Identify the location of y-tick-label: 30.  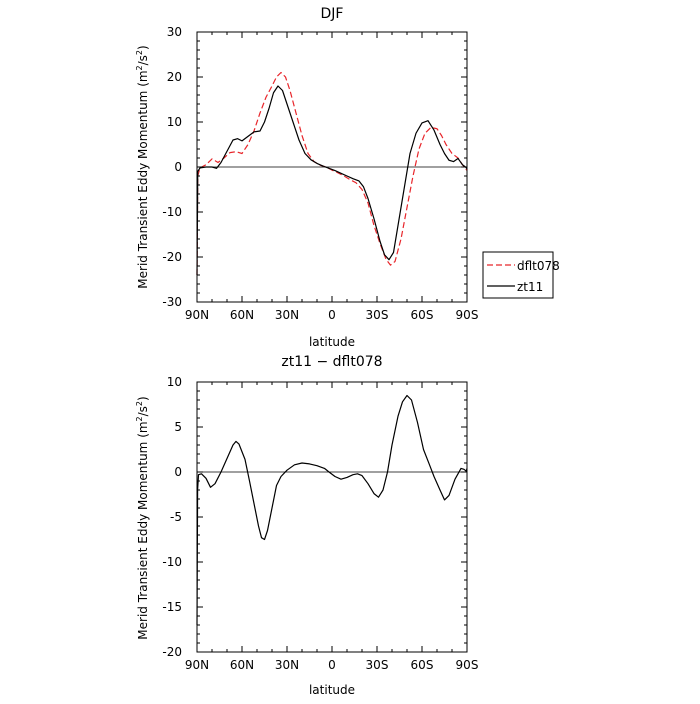
(174, 32).